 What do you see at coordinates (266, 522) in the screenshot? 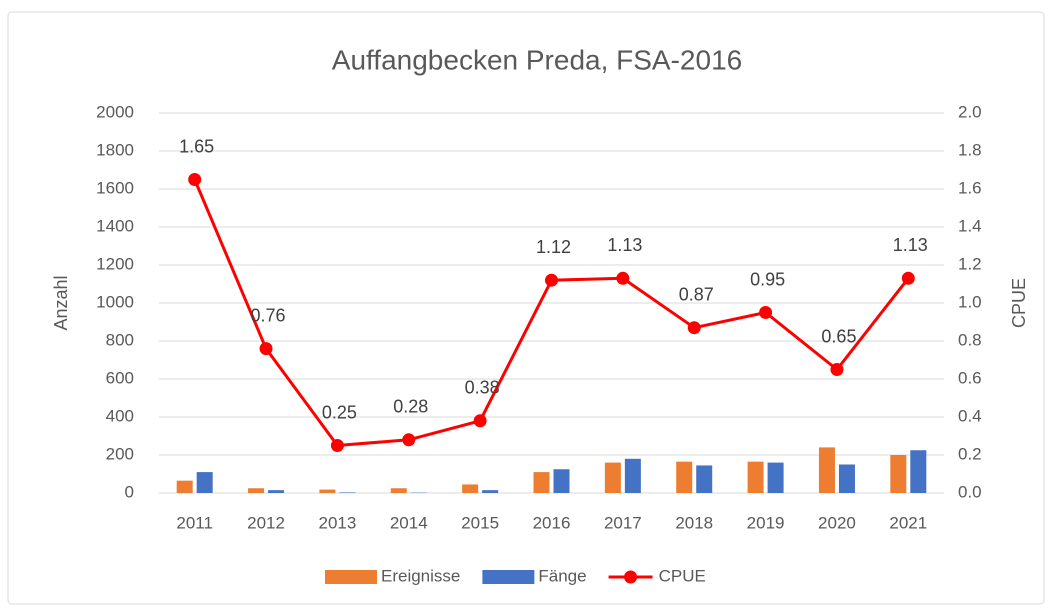
I see `x-tick-label: 2012` at bounding box center [266, 522].